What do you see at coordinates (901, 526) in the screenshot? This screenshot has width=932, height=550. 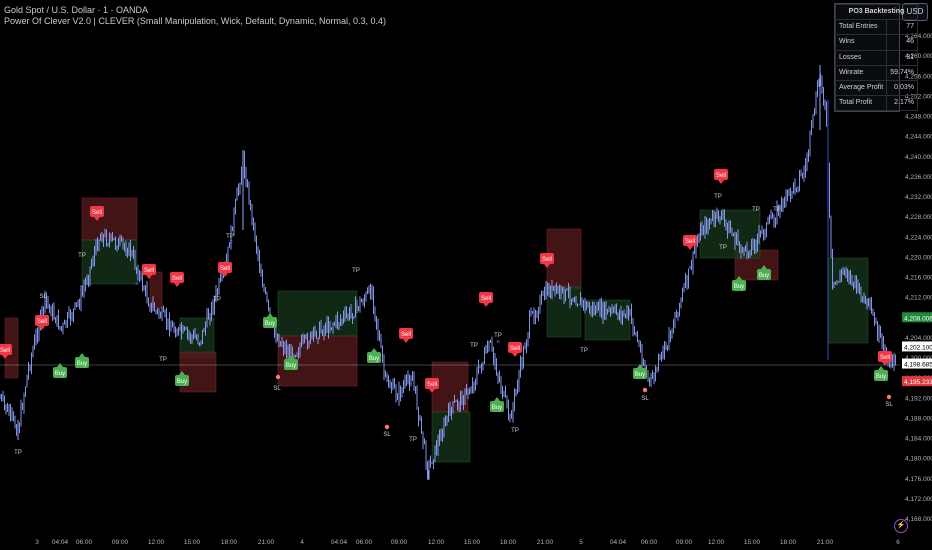 I see `tradingview-logo-icon: ⚡` at bounding box center [901, 526].